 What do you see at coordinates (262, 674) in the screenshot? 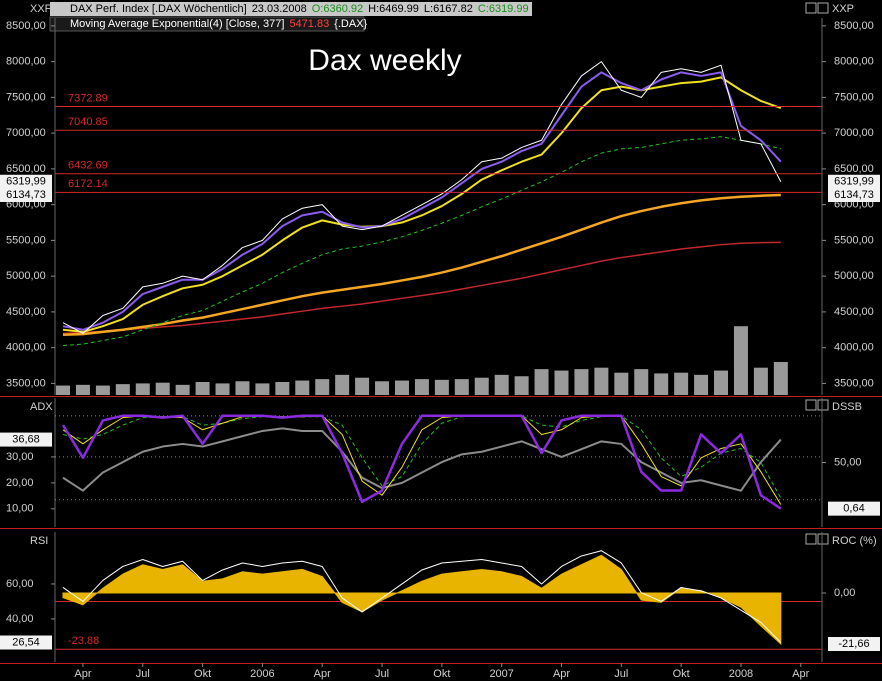
I see `x-tick-label: 2006` at bounding box center [262, 674].